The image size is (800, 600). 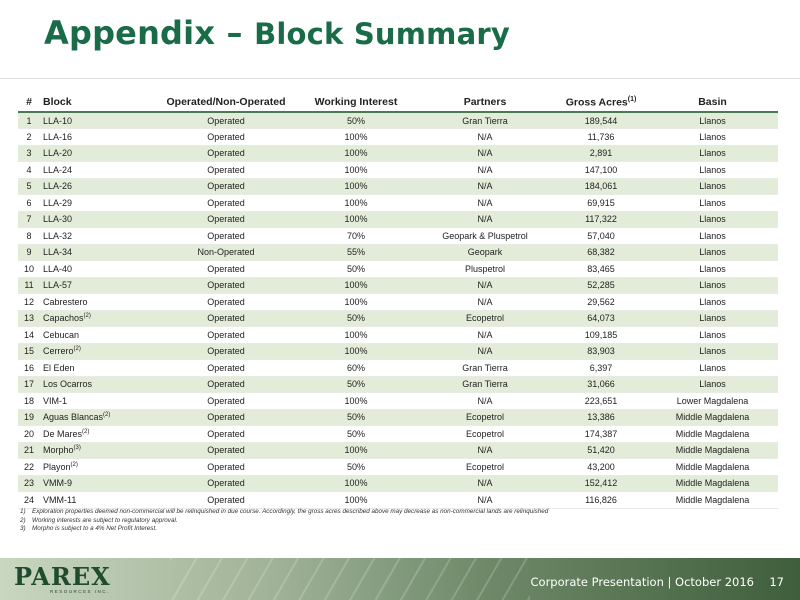 What do you see at coordinates (712, 417) in the screenshot?
I see `row-basin: Middle Magdalena` at bounding box center [712, 417].